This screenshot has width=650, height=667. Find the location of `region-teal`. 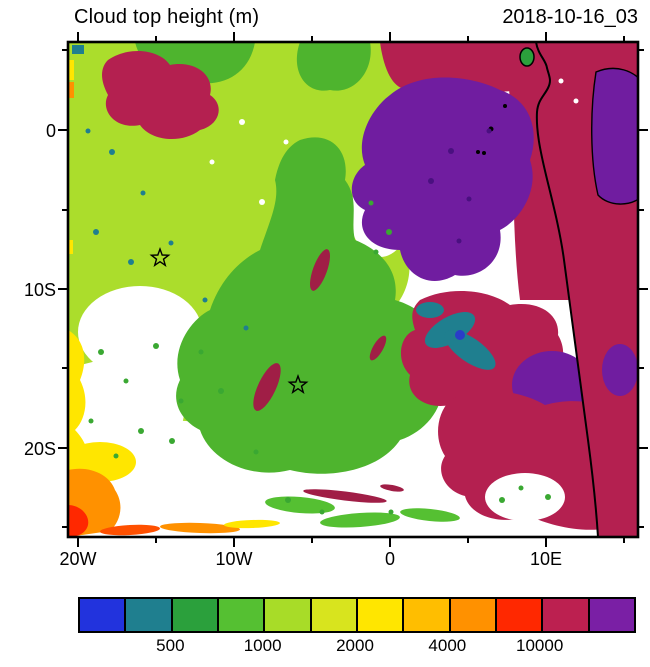

region-teal is located at coordinates (456, 336).